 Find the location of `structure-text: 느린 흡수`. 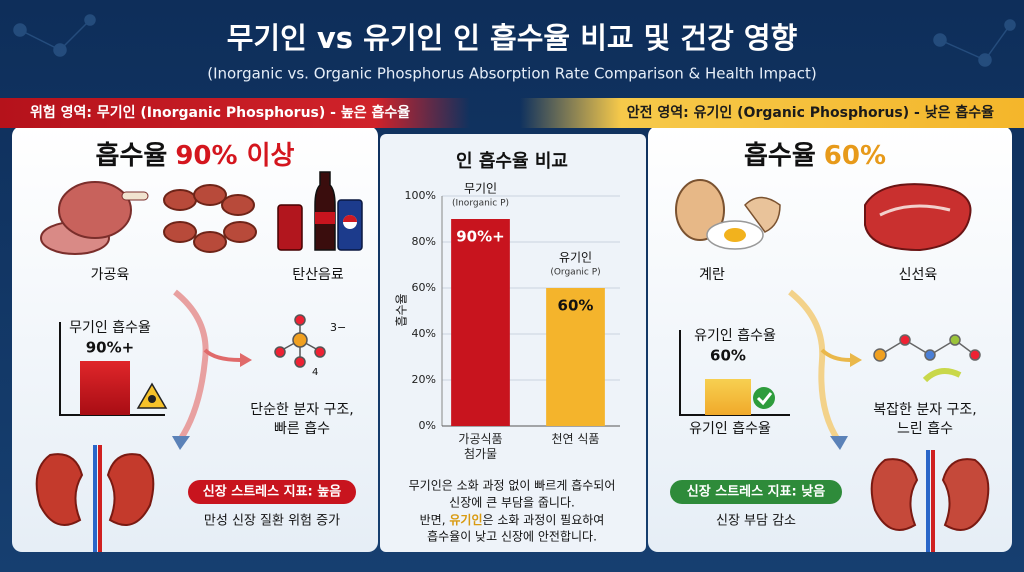

structure-text: 느린 흡수 is located at coordinates (925, 429).